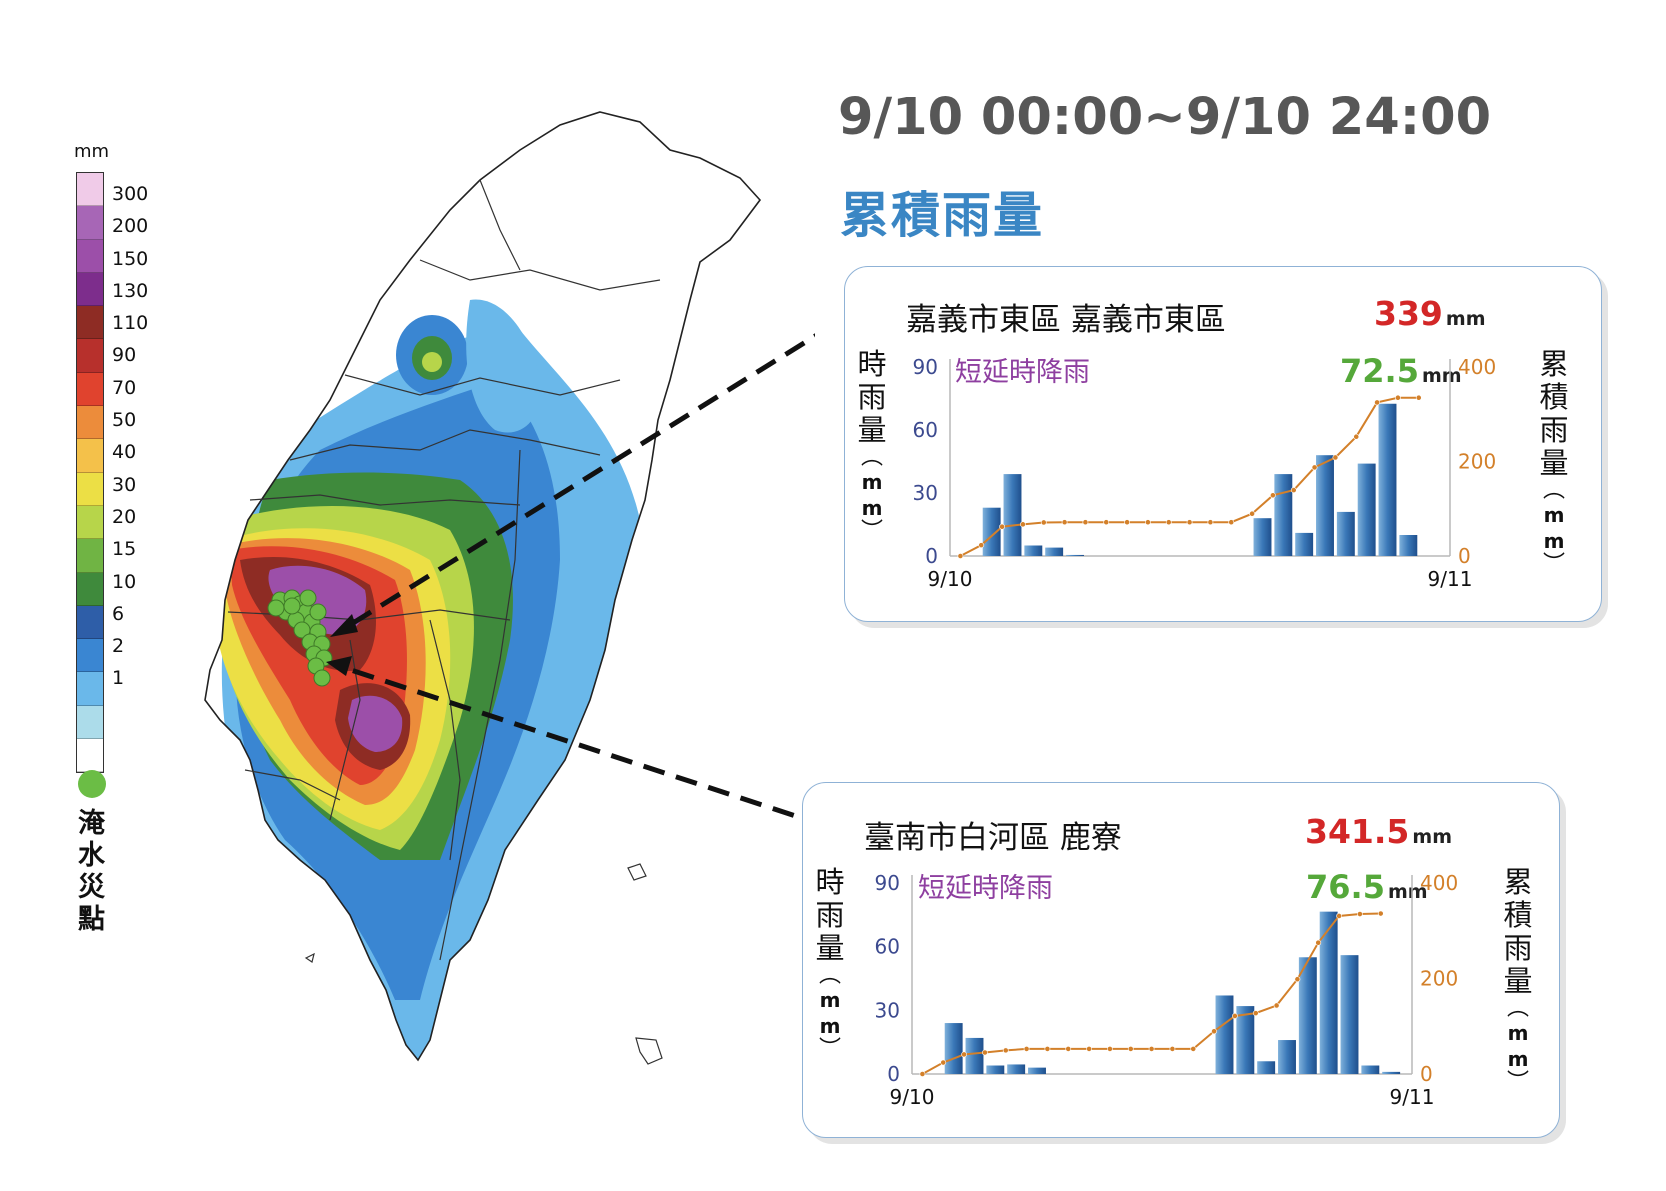 This screenshot has width=1666, height=1191. Describe the element at coordinates (1022, 372) in the screenshot. I see `short-rain-label-1: 短延時降雨` at that location.